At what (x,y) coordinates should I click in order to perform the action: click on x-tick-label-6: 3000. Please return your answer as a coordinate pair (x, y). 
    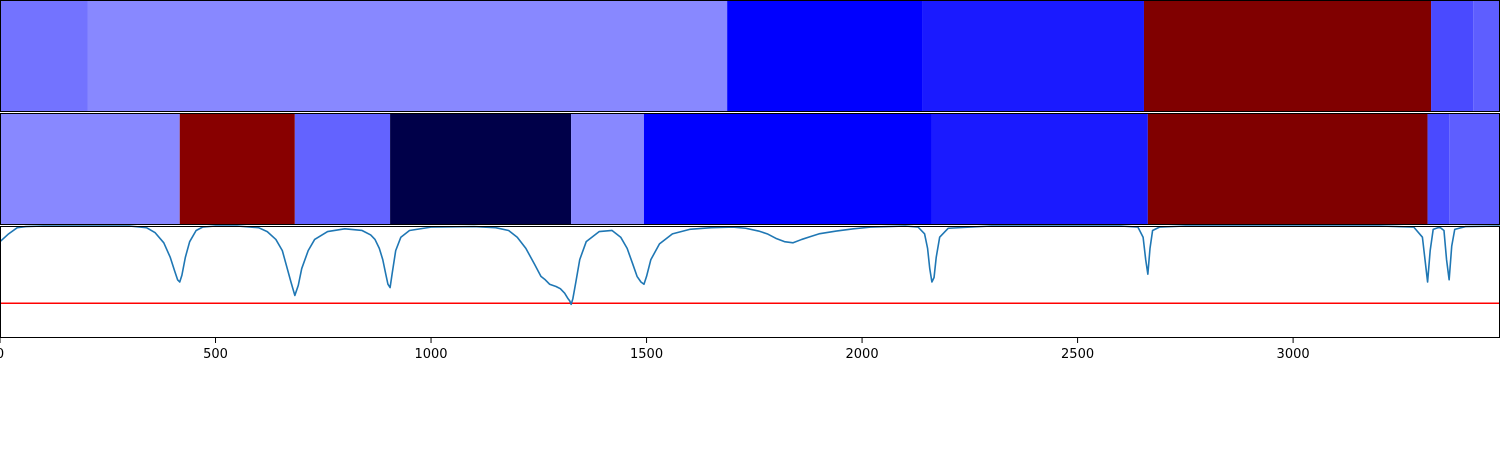
    Looking at the image, I should click on (1293, 354).